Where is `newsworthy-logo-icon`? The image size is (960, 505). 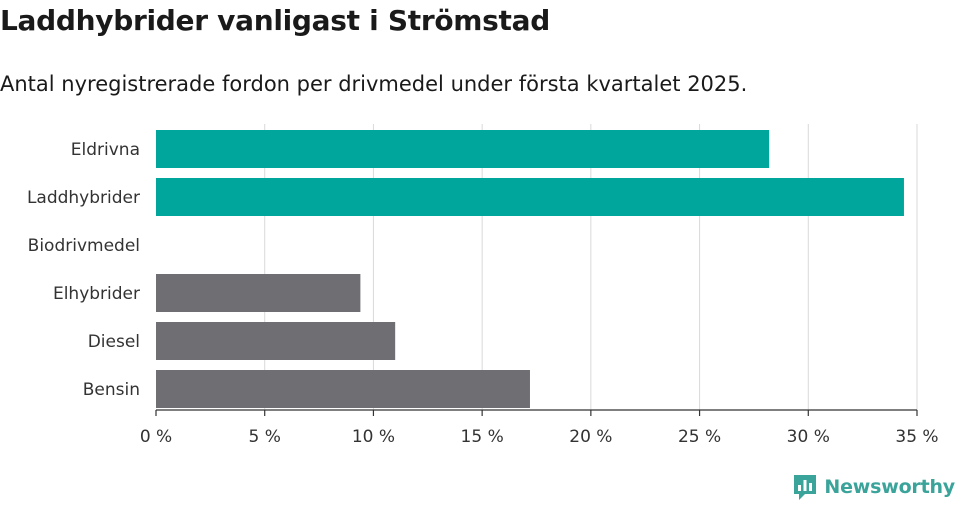 newsworthy-logo-icon is located at coordinates (805, 487).